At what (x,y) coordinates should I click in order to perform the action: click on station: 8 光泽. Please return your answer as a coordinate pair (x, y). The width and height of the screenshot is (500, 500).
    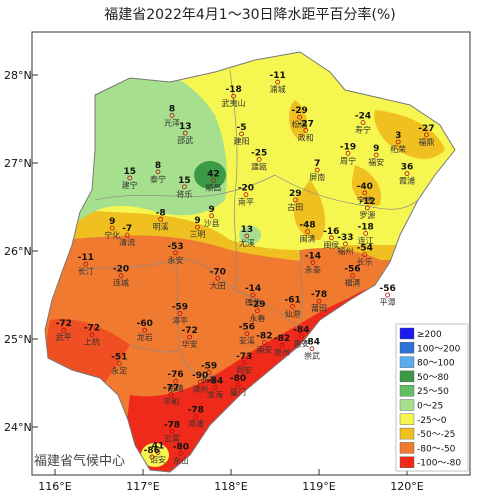
    Looking at the image, I should click on (172, 115).